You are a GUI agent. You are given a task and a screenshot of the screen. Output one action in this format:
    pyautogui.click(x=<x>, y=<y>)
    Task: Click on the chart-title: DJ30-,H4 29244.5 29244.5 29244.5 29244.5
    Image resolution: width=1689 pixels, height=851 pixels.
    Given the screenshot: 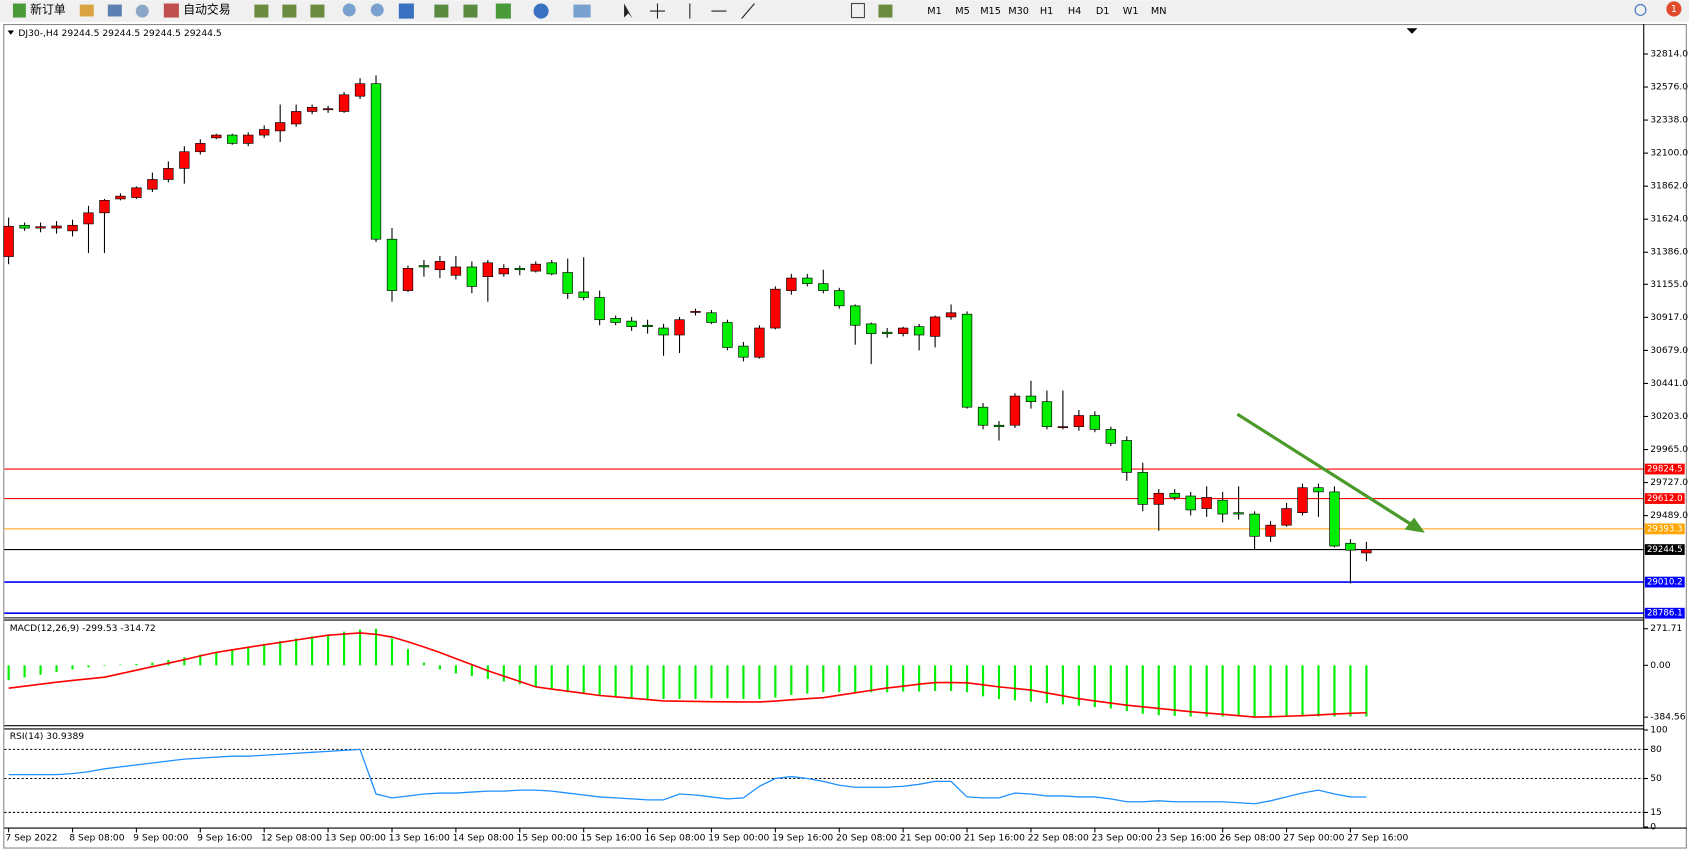 What is the action you would take?
    pyautogui.click(x=120, y=33)
    